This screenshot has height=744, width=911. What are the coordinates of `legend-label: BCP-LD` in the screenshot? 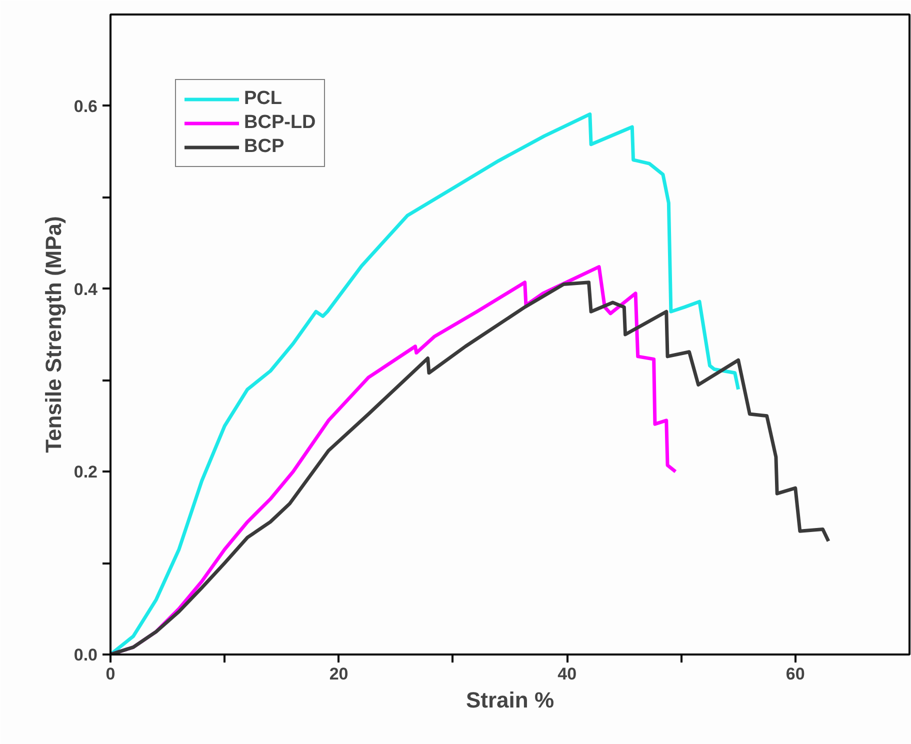 It's located at (280, 123).